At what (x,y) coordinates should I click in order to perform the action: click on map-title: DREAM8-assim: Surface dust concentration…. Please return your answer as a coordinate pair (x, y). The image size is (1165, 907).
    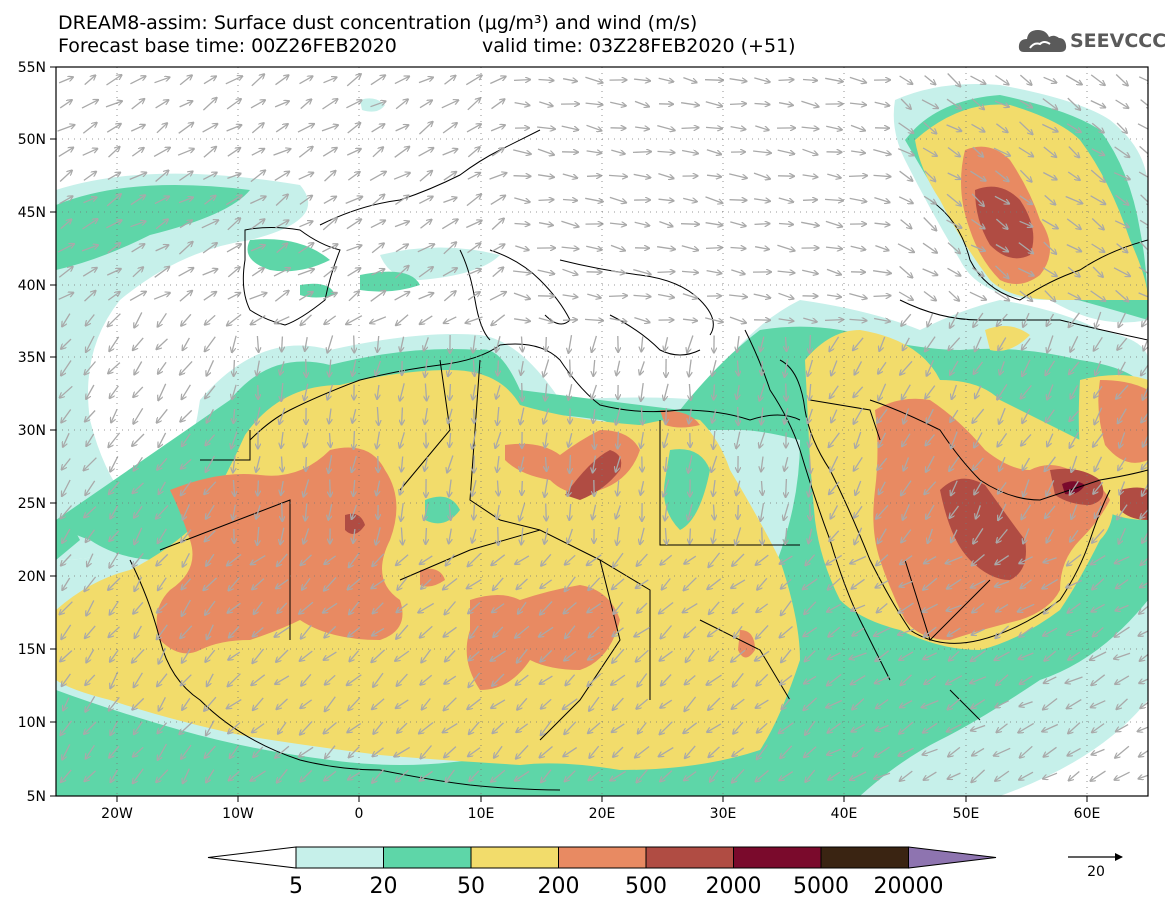
    Looking at the image, I should click on (378, 23).